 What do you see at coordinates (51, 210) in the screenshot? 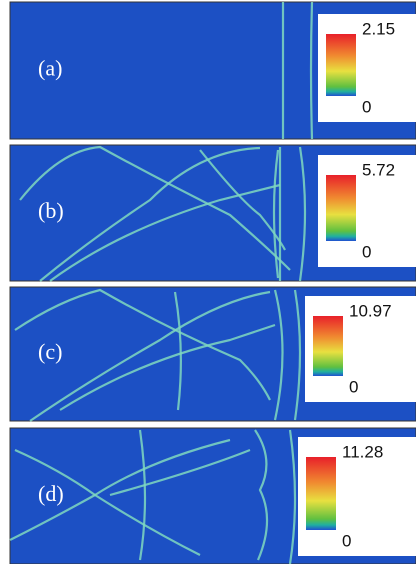
I see `panel-label: (b)` at bounding box center [51, 210].